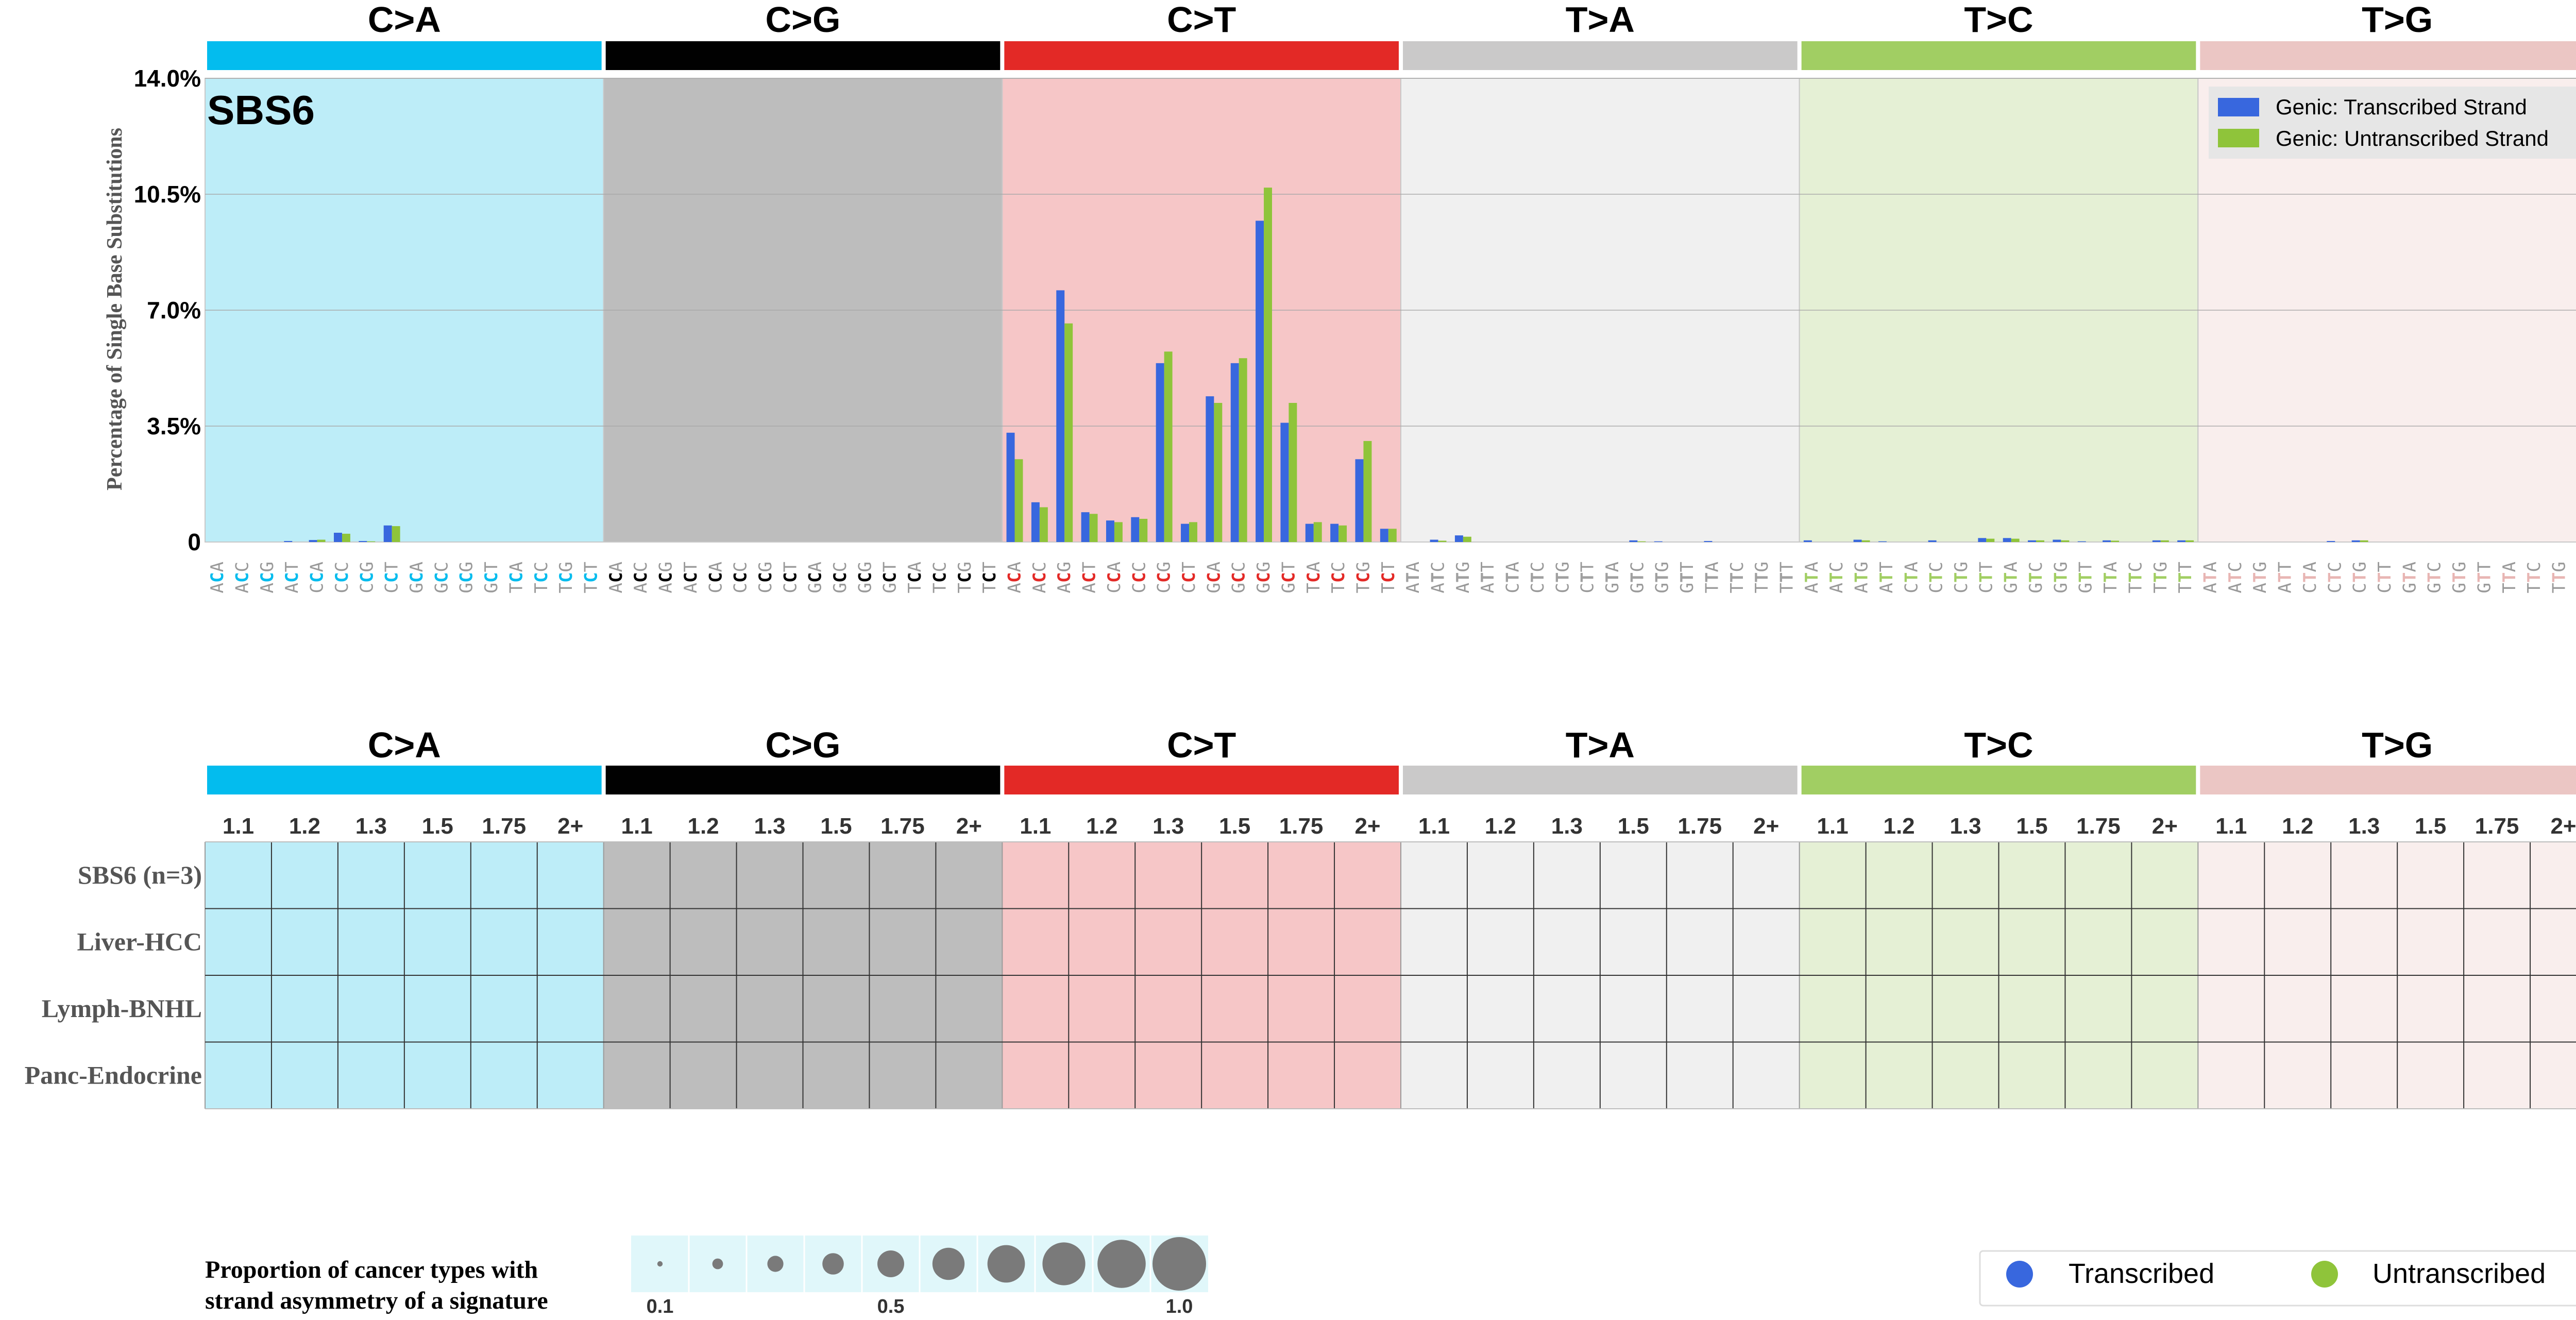  I want to click on y-axis-label: Percentage of Single Base Substitutions, so click(115, 309).